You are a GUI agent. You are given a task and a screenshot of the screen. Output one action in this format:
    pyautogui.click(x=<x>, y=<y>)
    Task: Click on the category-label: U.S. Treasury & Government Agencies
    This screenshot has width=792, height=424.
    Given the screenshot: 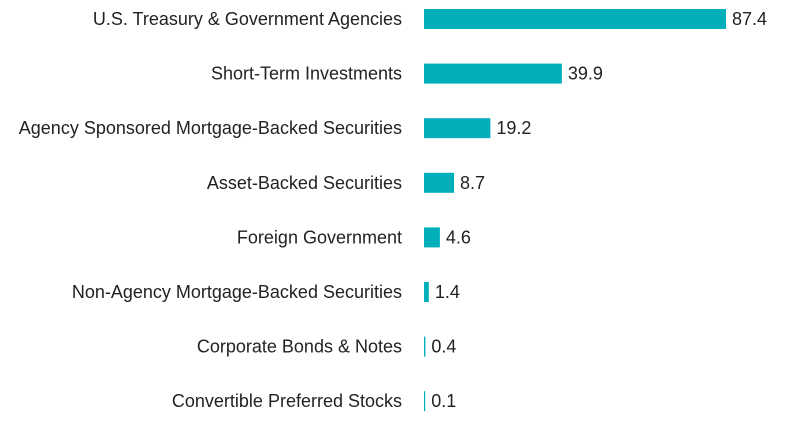 What is the action you would take?
    pyautogui.click(x=247, y=19)
    